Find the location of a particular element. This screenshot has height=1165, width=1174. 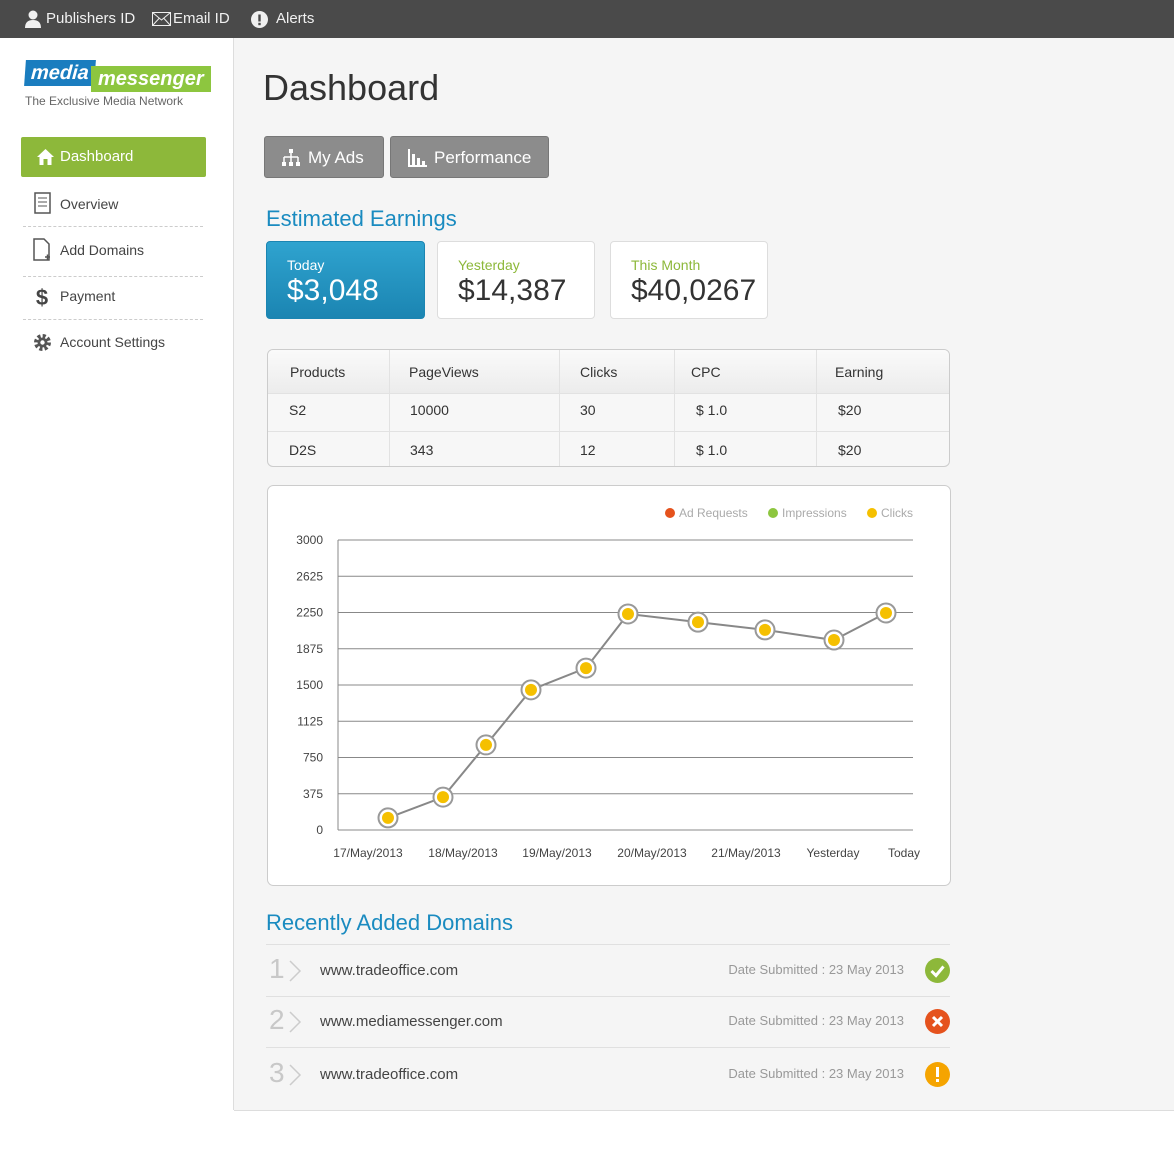

earnings-card: Yesterday $14,387 is located at coordinates (516, 280).